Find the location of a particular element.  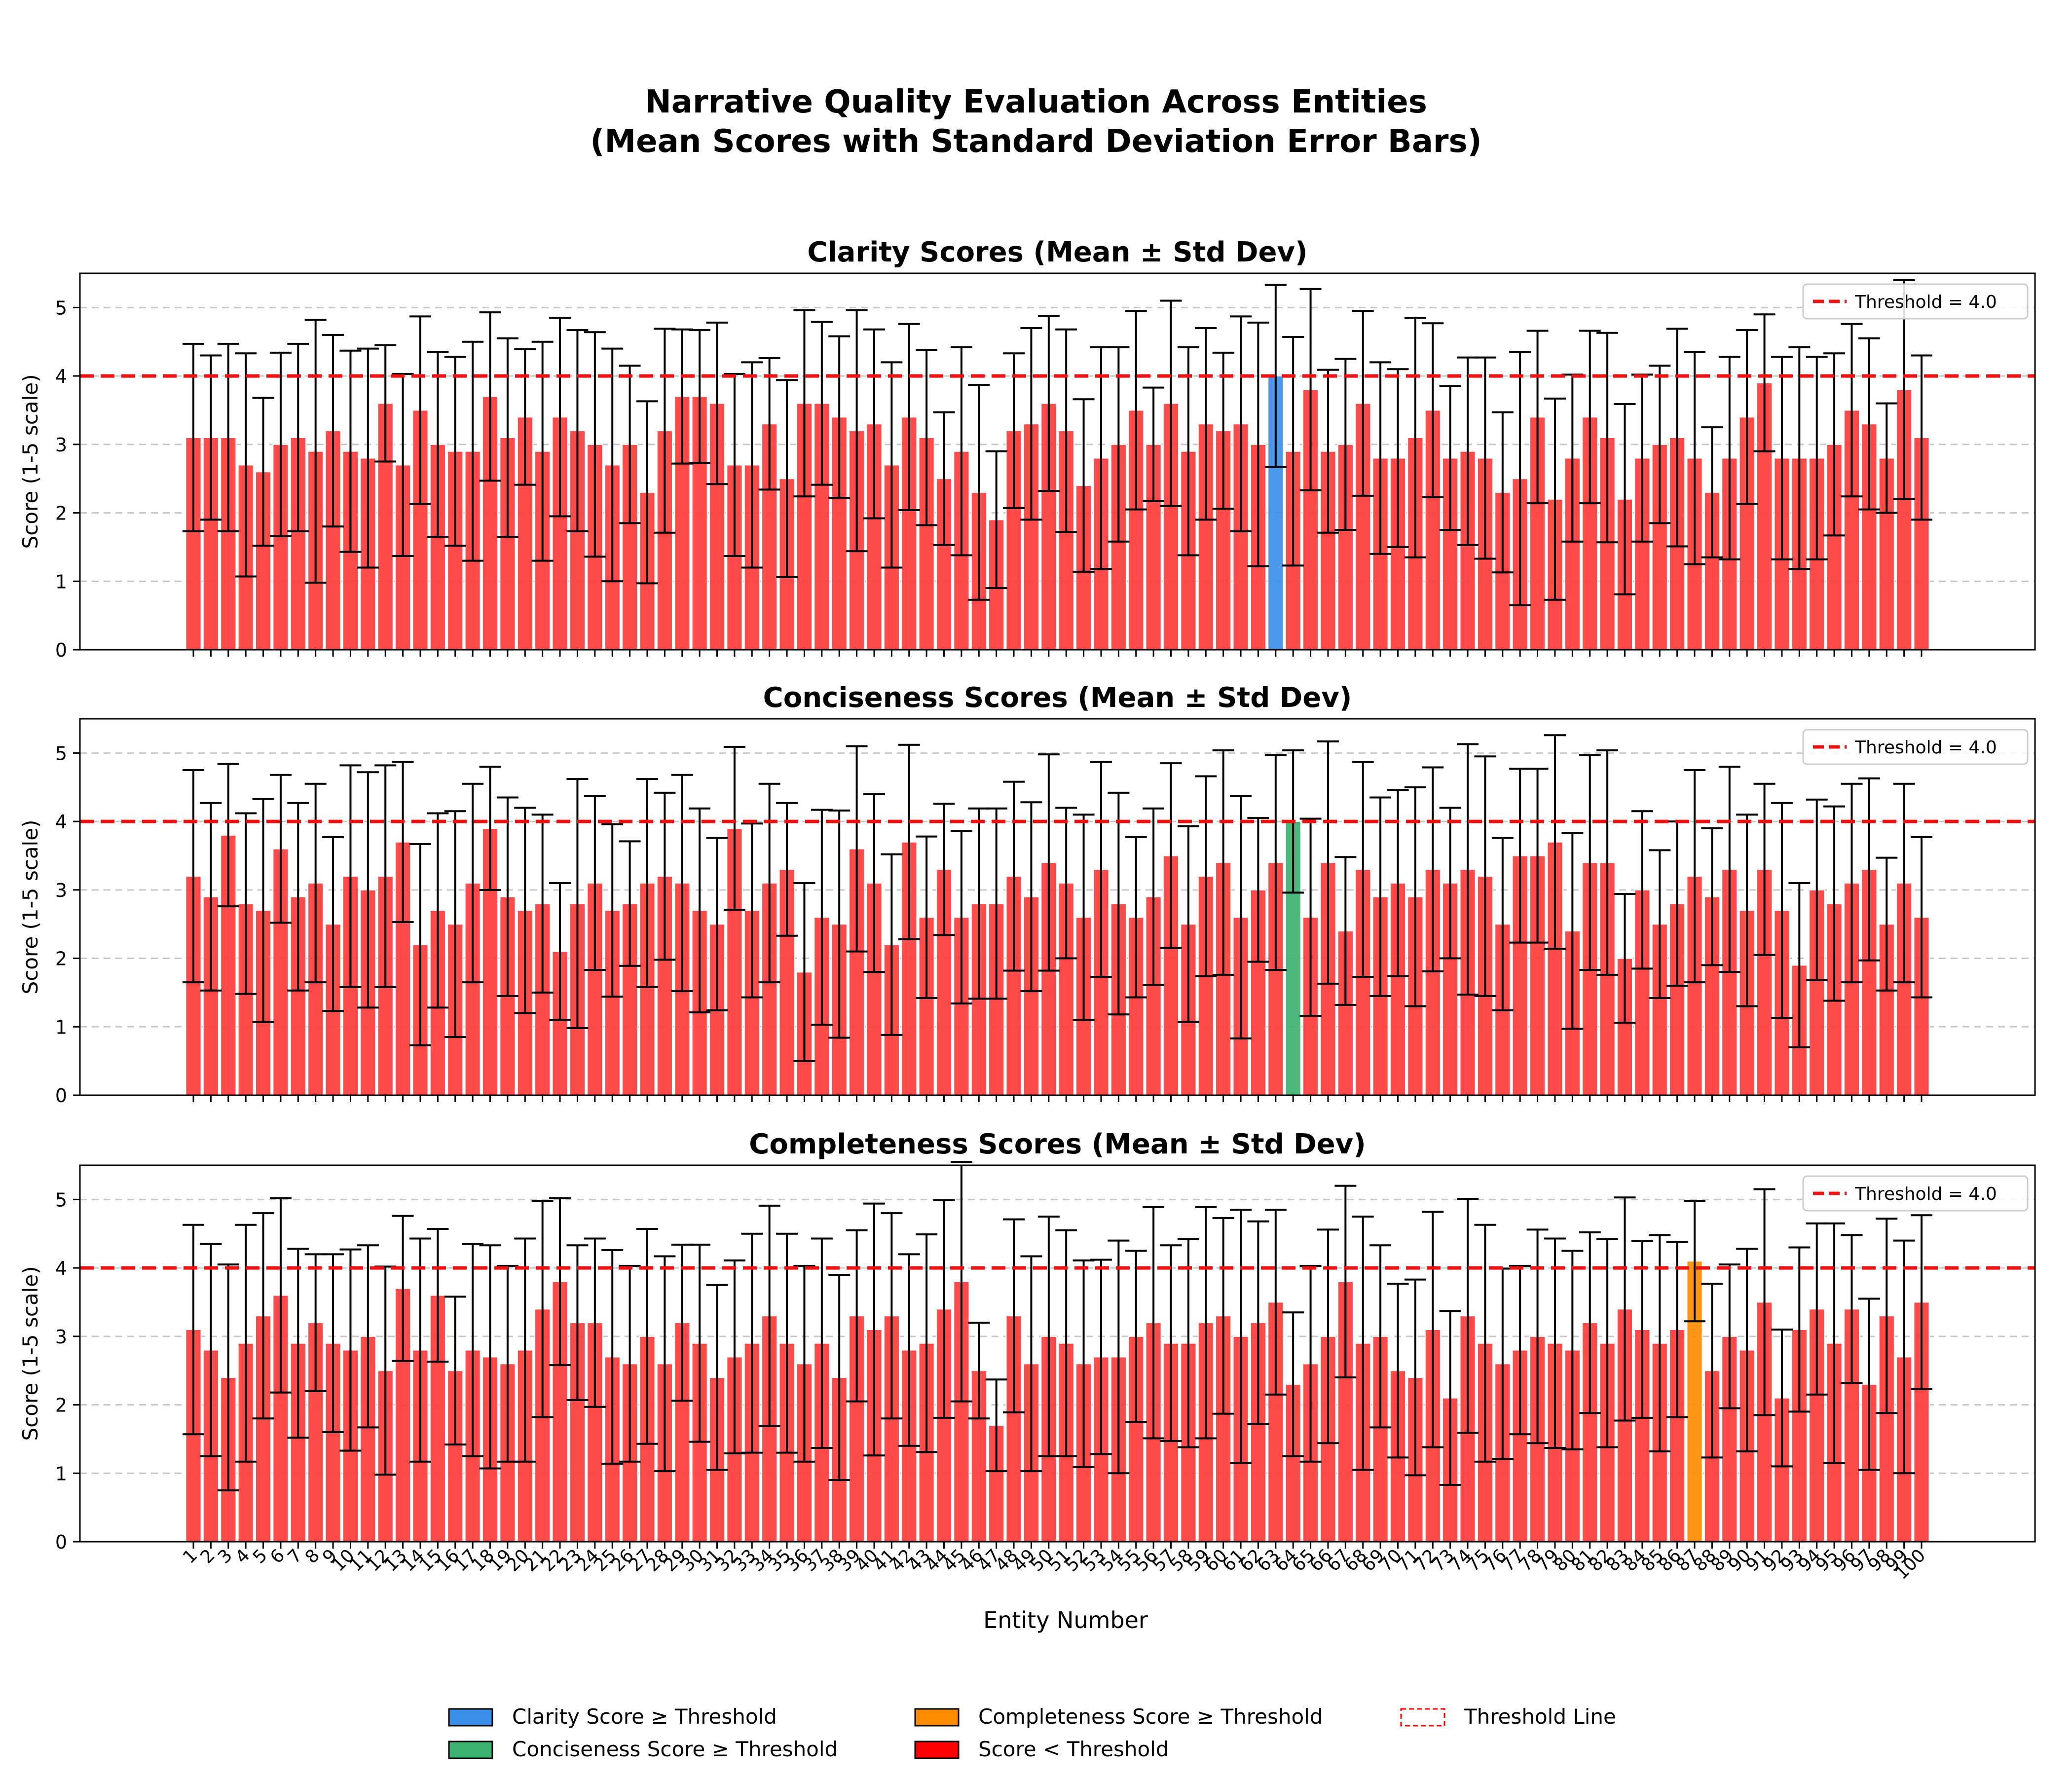

legend-label: Conciseness Score ≥ Threshold is located at coordinates (675, 1749).